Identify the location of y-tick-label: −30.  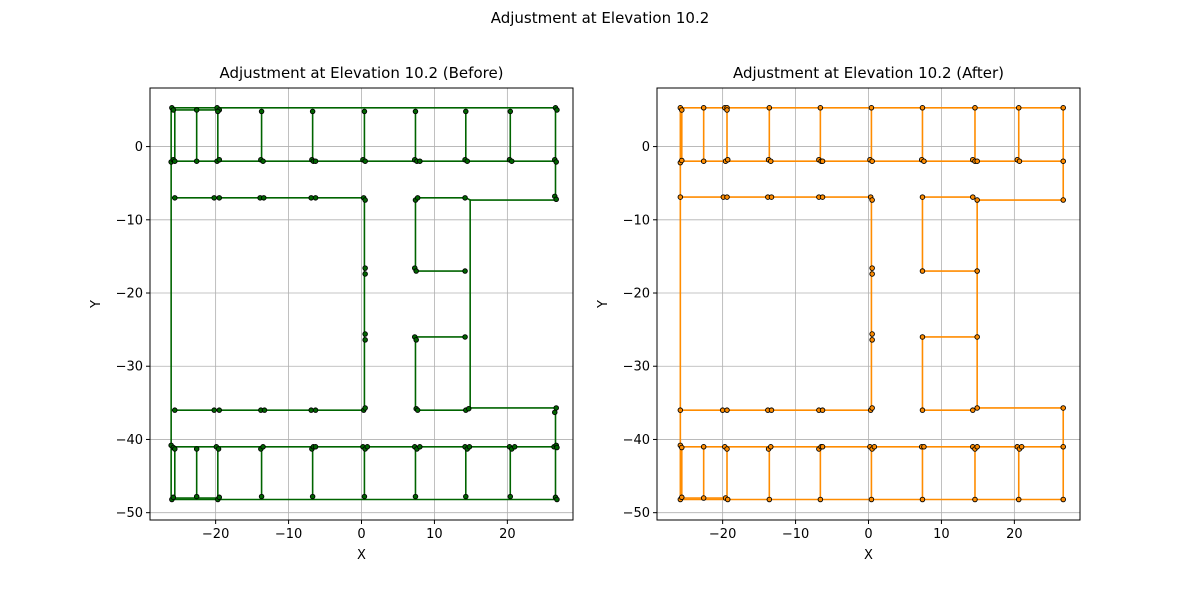
(636, 367).